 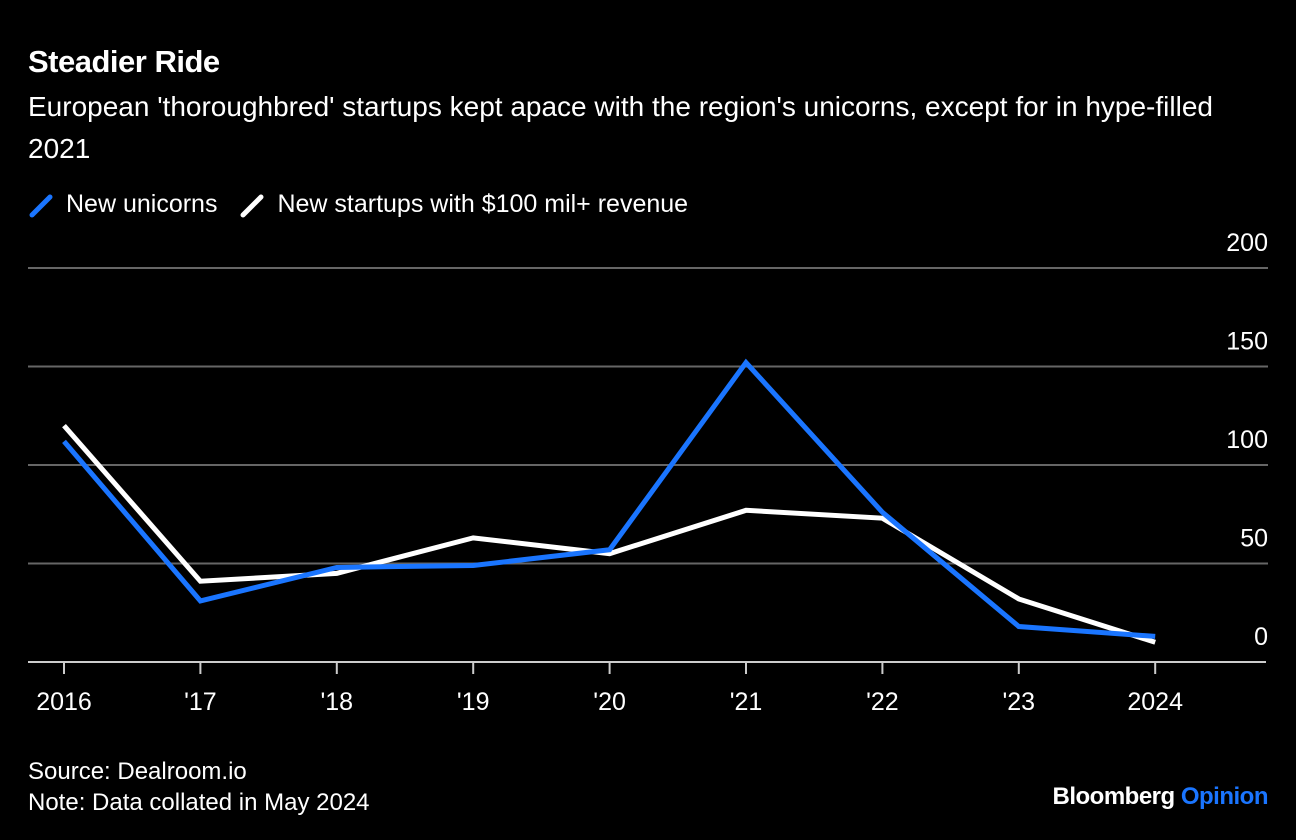 What do you see at coordinates (609, 702) in the screenshot?
I see `x-tick-label: '20` at bounding box center [609, 702].